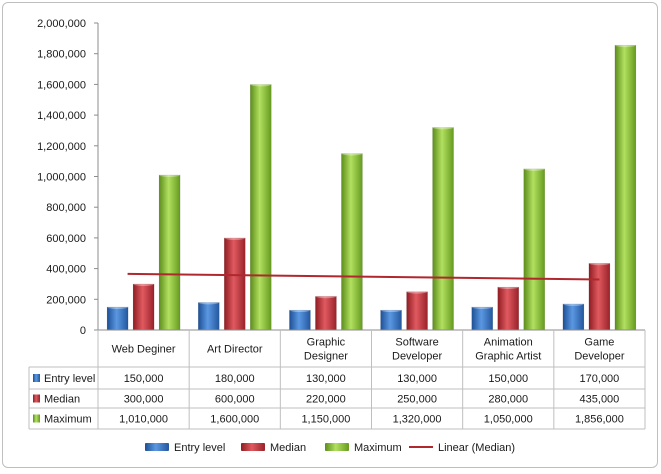  I want to click on legend-label: Entry level, so click(199, 448).